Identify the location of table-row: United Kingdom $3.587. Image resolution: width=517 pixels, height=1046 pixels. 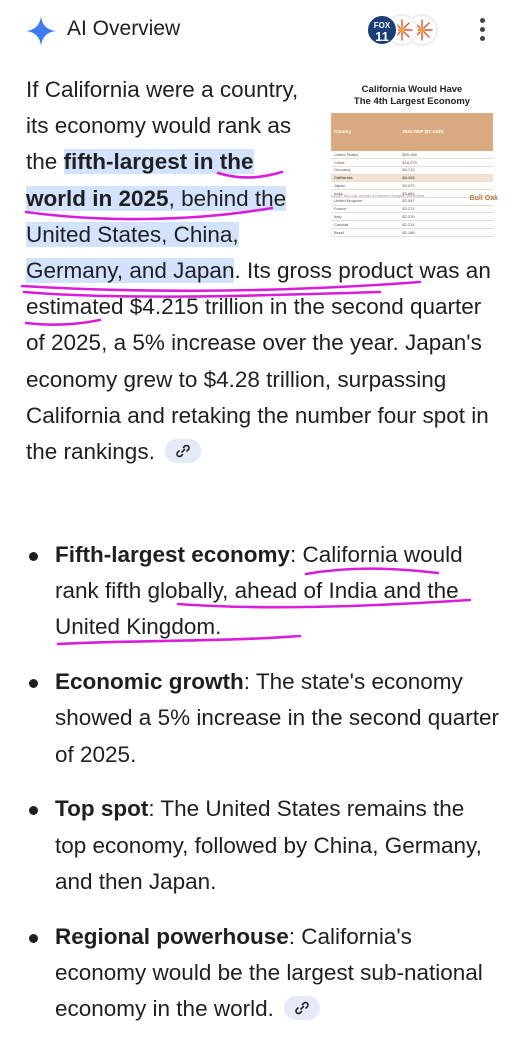
(412, 201).